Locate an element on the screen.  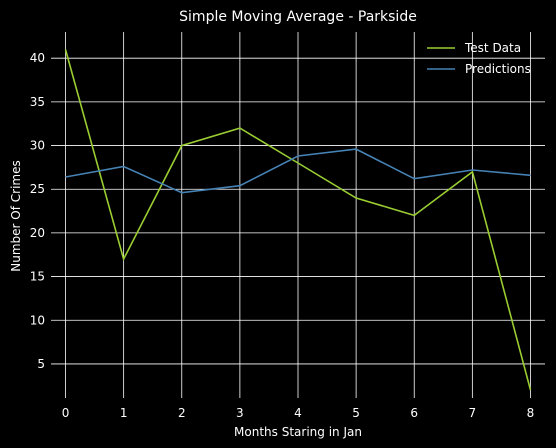
x-axis-label: Months Staring in Jan is located at coordinates (298, 432).